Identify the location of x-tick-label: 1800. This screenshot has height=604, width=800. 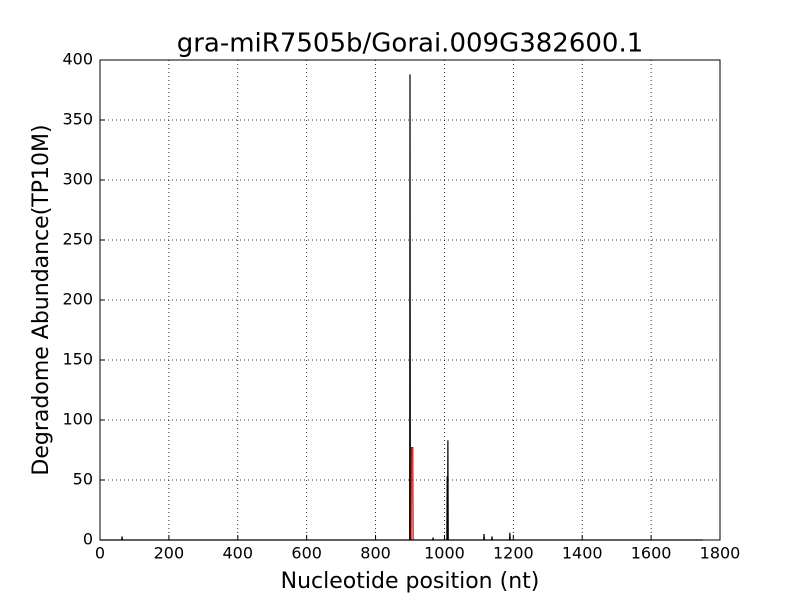
(720, 553).